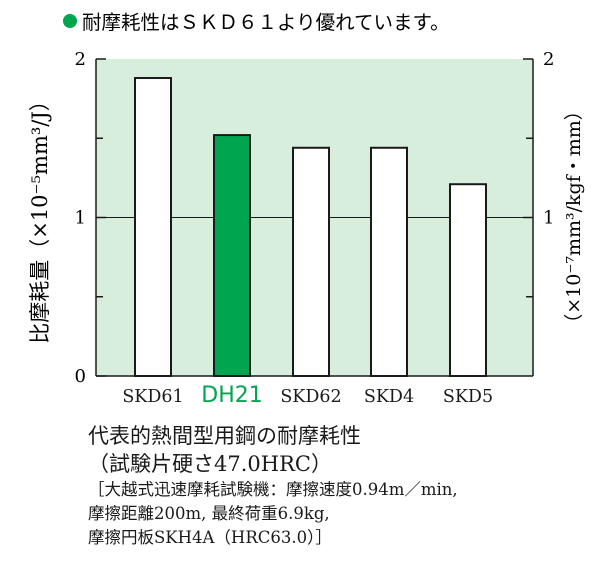 This screenshot has height=574, width=598. Describe the element at coordinates (80, 376) in the screenshot. I see `left-tick-label-0: 0` at that location.